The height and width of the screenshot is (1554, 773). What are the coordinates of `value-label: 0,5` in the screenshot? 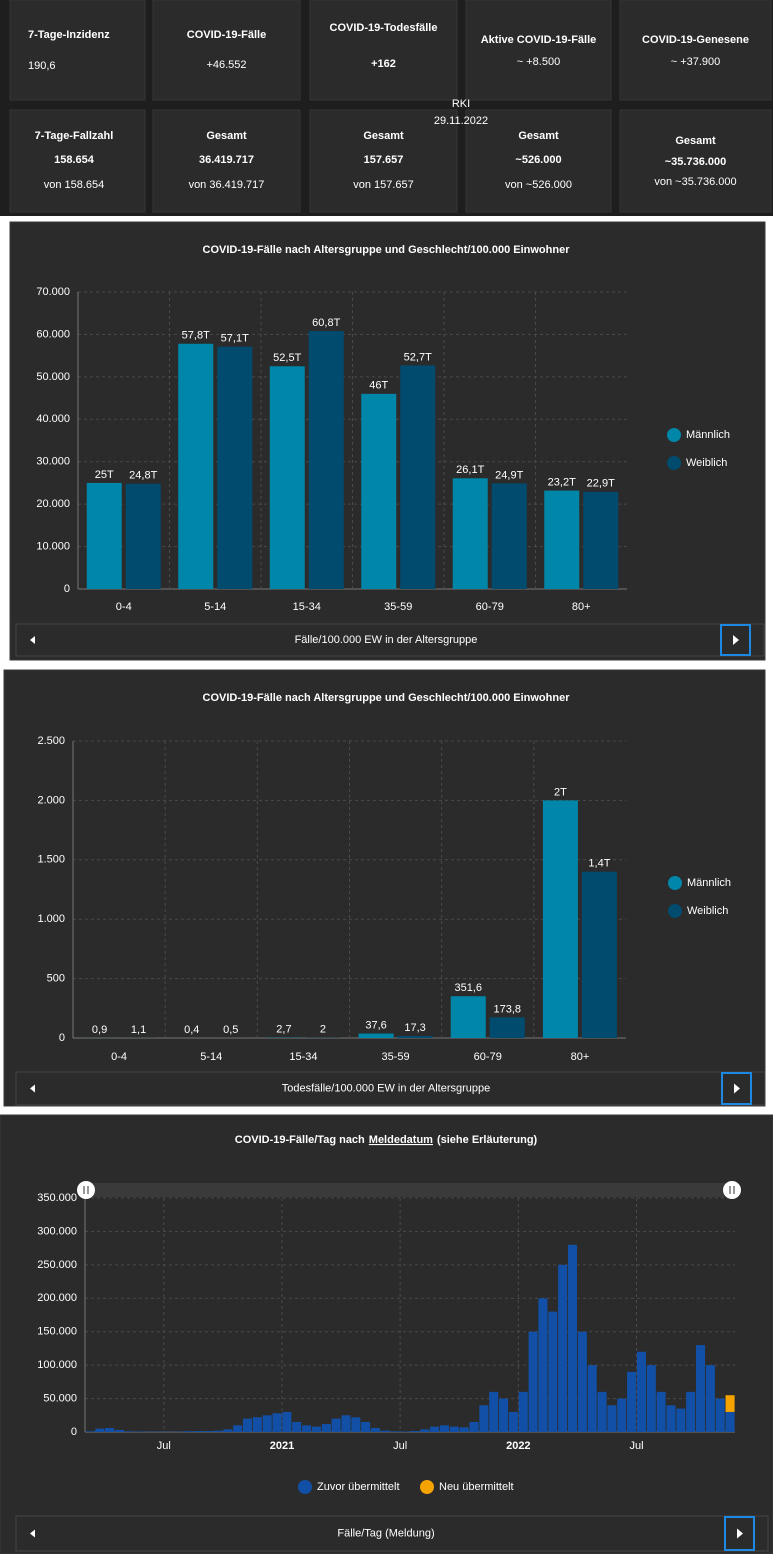 It's located at (230, 1030).